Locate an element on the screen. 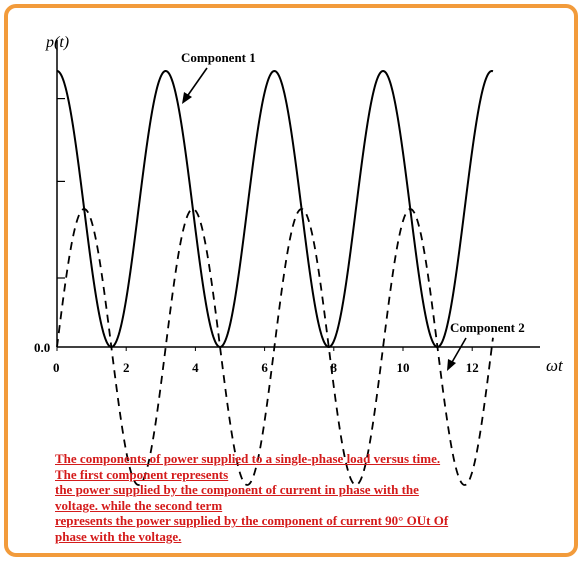 The width and height of the screenshot is (582, 561). caption-line: phase with the voltage. is located at coordinates (118, 536).